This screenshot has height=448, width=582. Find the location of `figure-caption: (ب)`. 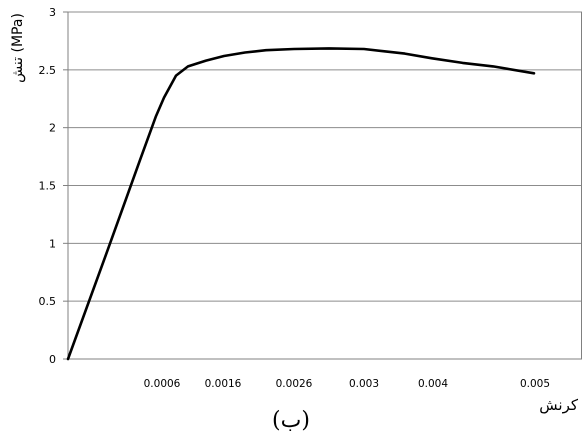

figure-caption: (ب) is located at coordinates (291, 420).